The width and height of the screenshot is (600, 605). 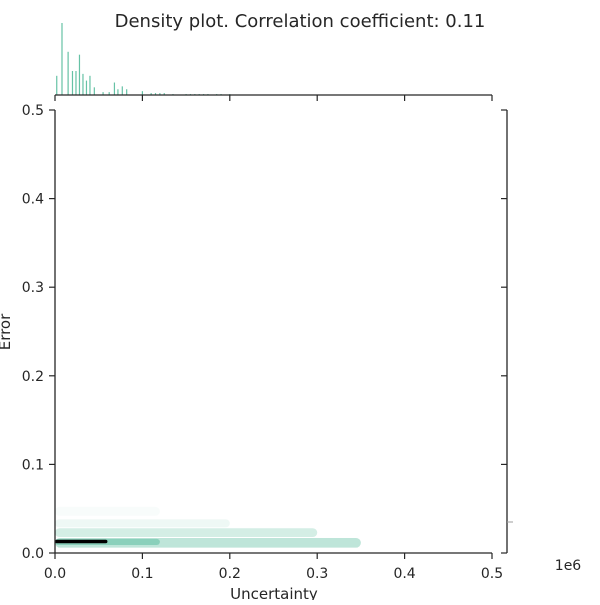 What do you see at coordinates (230, 574) in the screenshot?
I see `x-tick-label: 0.2` at bounding box center [230, 574].